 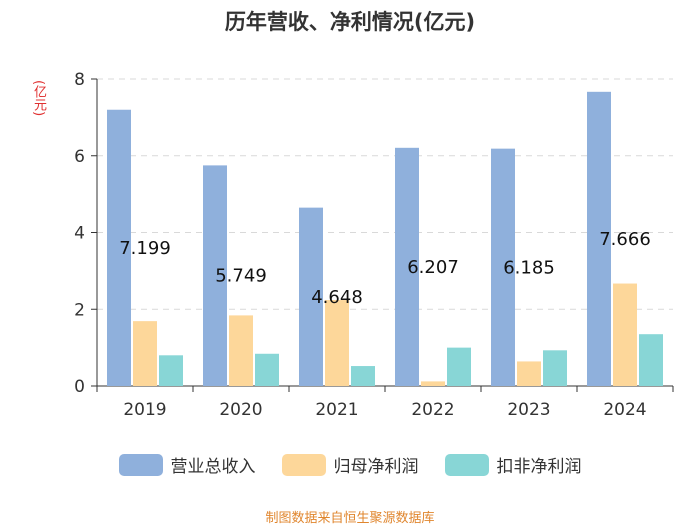 What do you see at coordinates (376, 467) in the screenshot?
I see `legend-label: 归母净利润` at bounding box center [376, 467].